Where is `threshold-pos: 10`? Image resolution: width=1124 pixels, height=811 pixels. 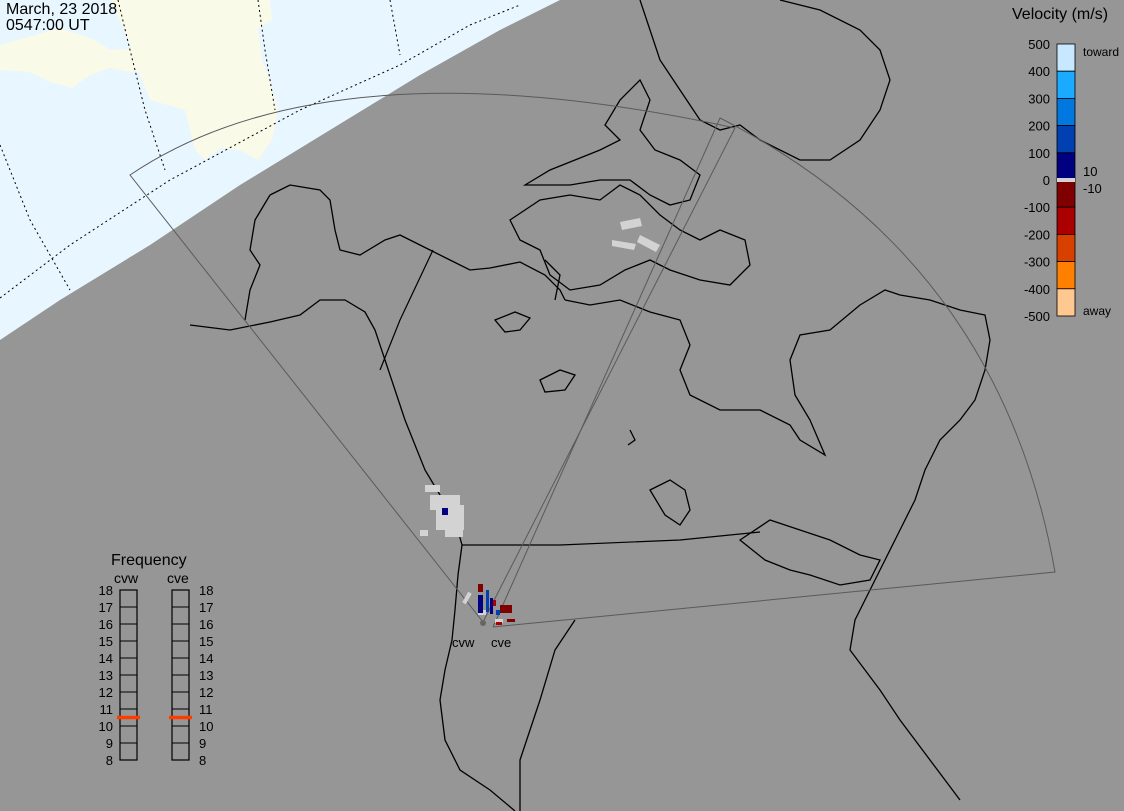
threshold-pos: 10 is located at coordinates (1090, 171).